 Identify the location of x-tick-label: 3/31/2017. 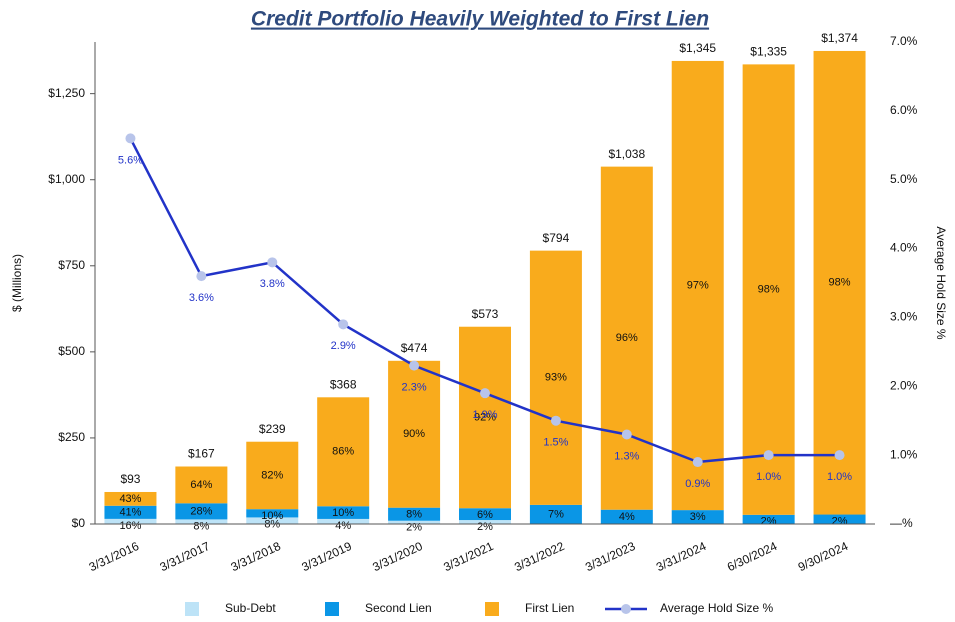
(185, 556).